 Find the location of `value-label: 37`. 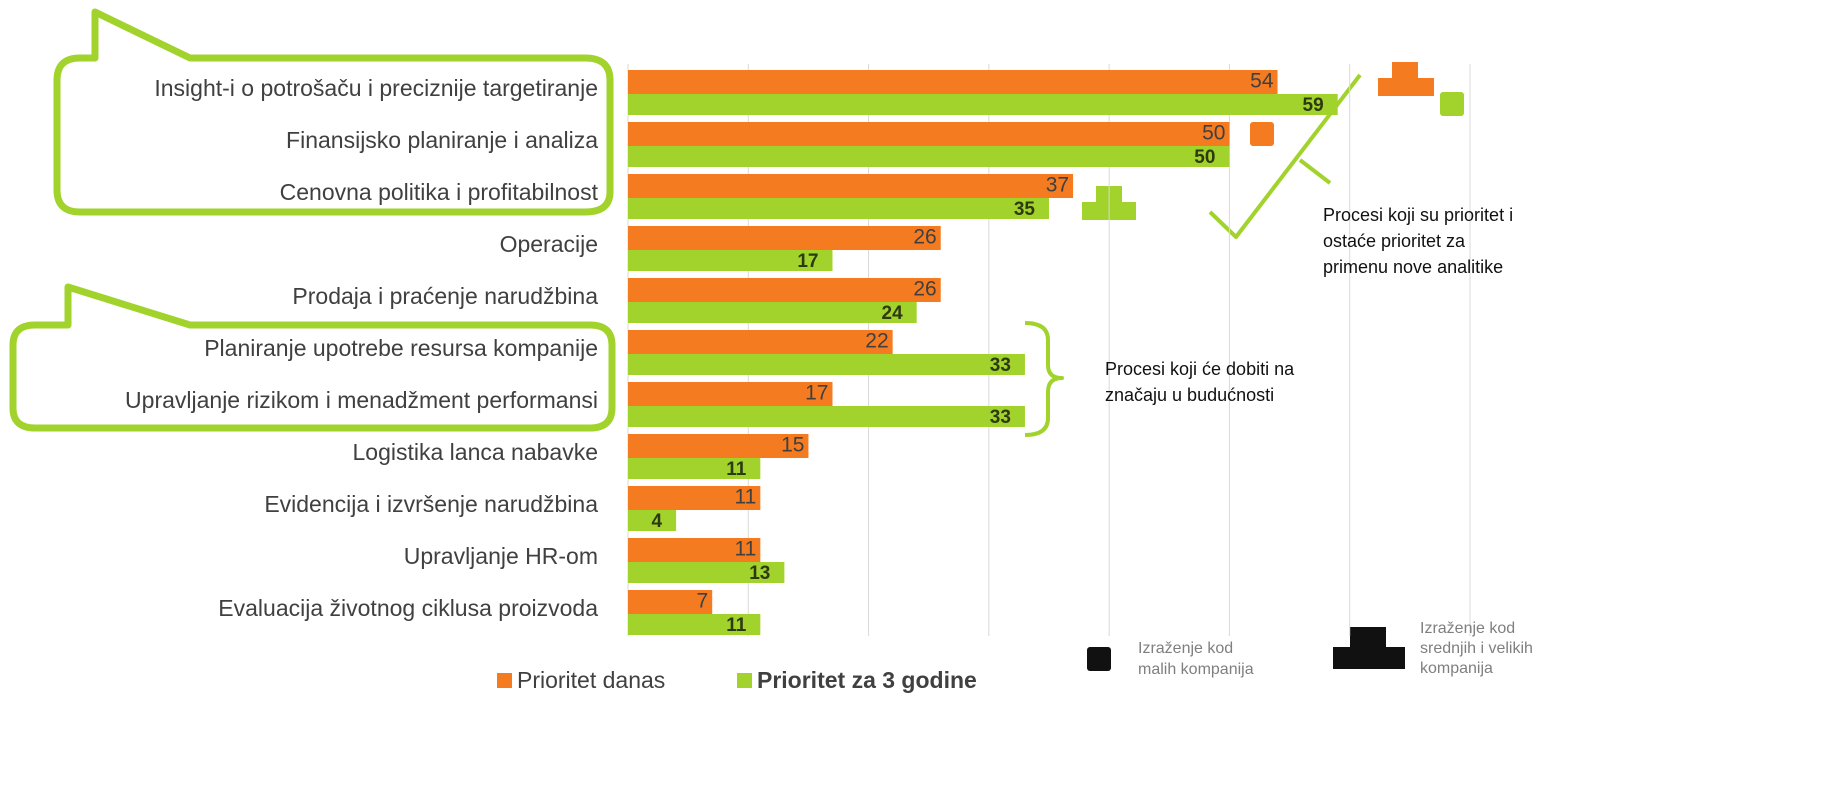

value-label: 37 is located at coordinates (1057, 185).